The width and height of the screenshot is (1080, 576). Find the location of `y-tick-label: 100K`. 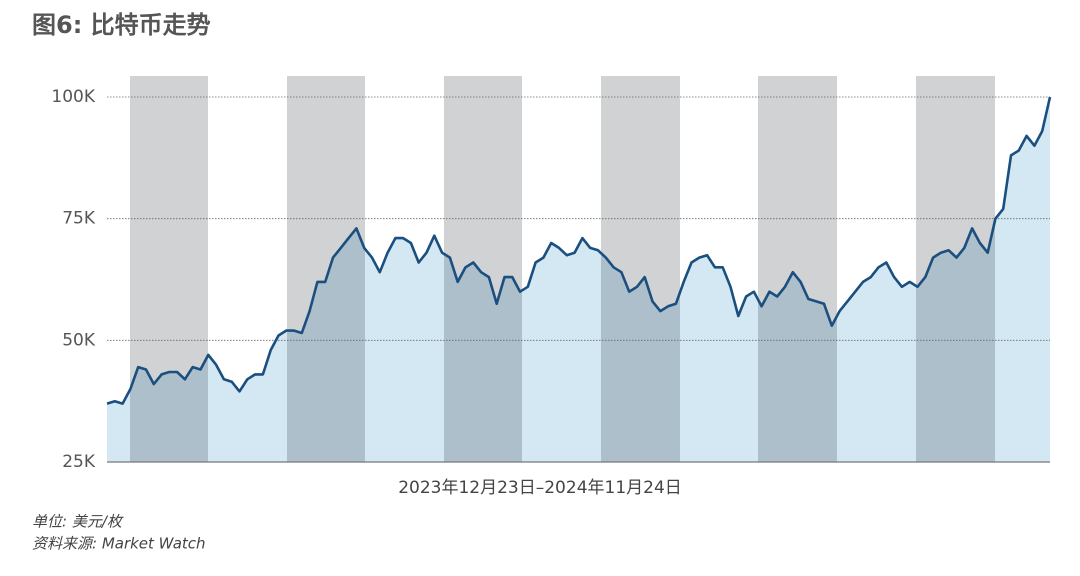

y-tick-label: 100K is located at coordinates (73, 97).